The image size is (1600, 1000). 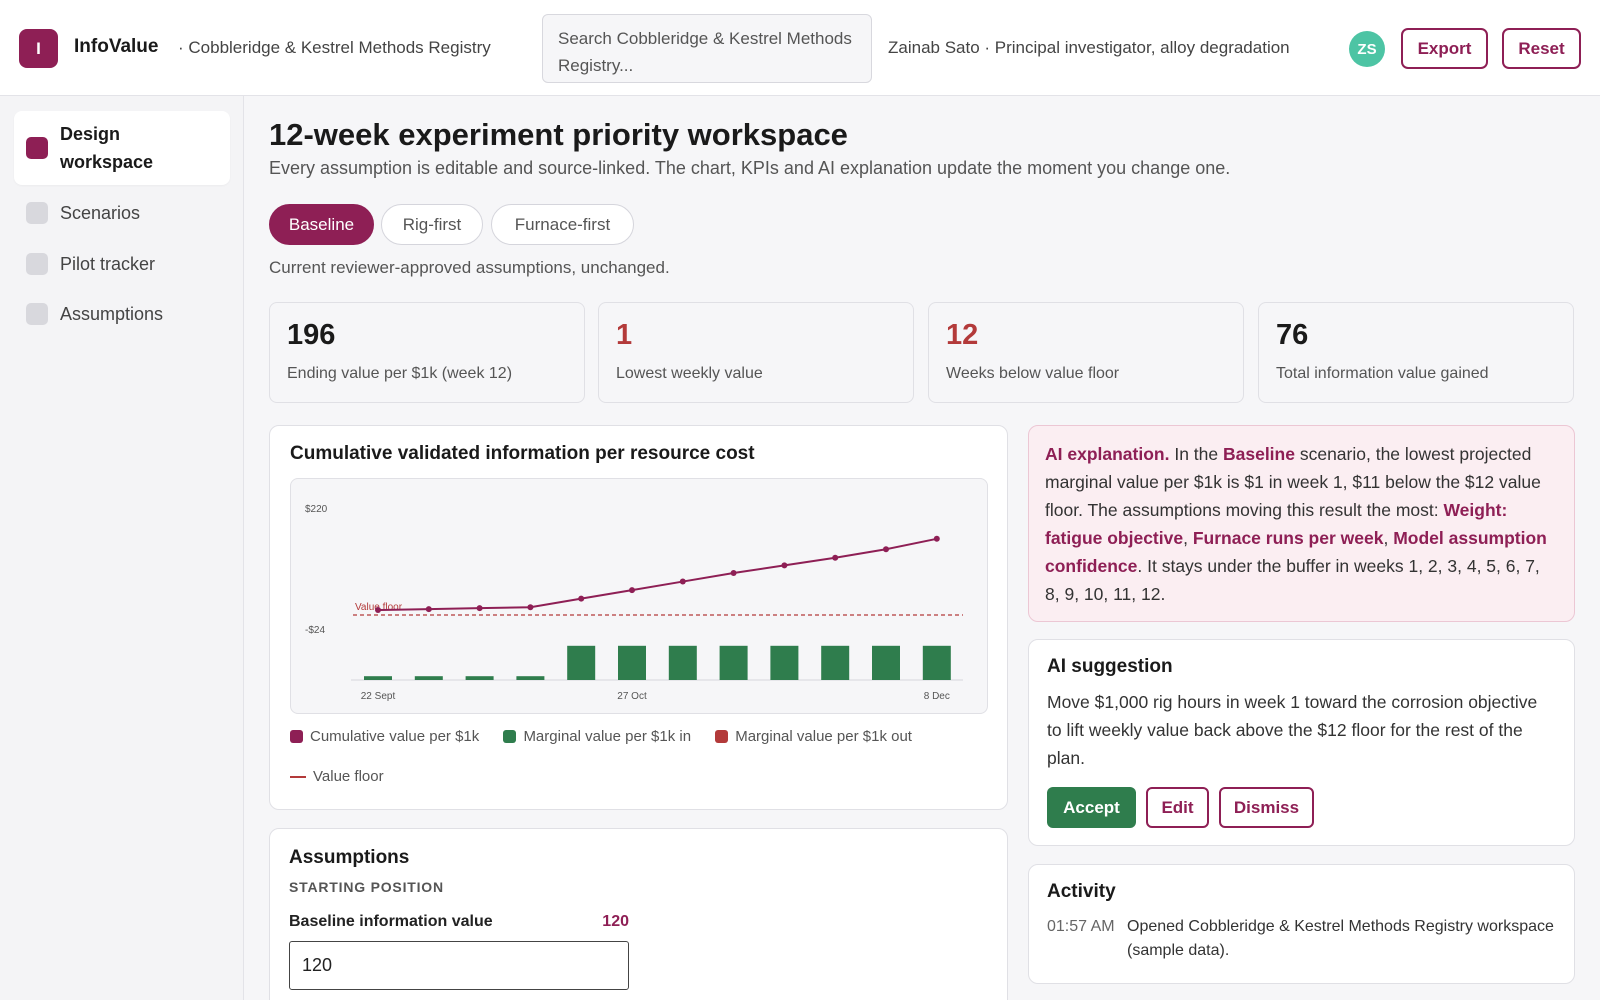 I want to click on ai-assumption: Furnace runs per week, so click(x=1288, y=538).